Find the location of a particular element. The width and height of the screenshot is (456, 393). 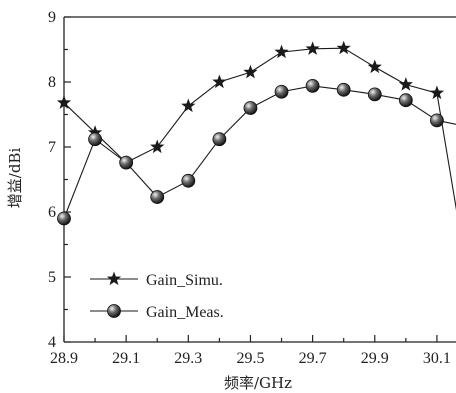

y-tick-label: 8 is located at coordinates (52, 82).